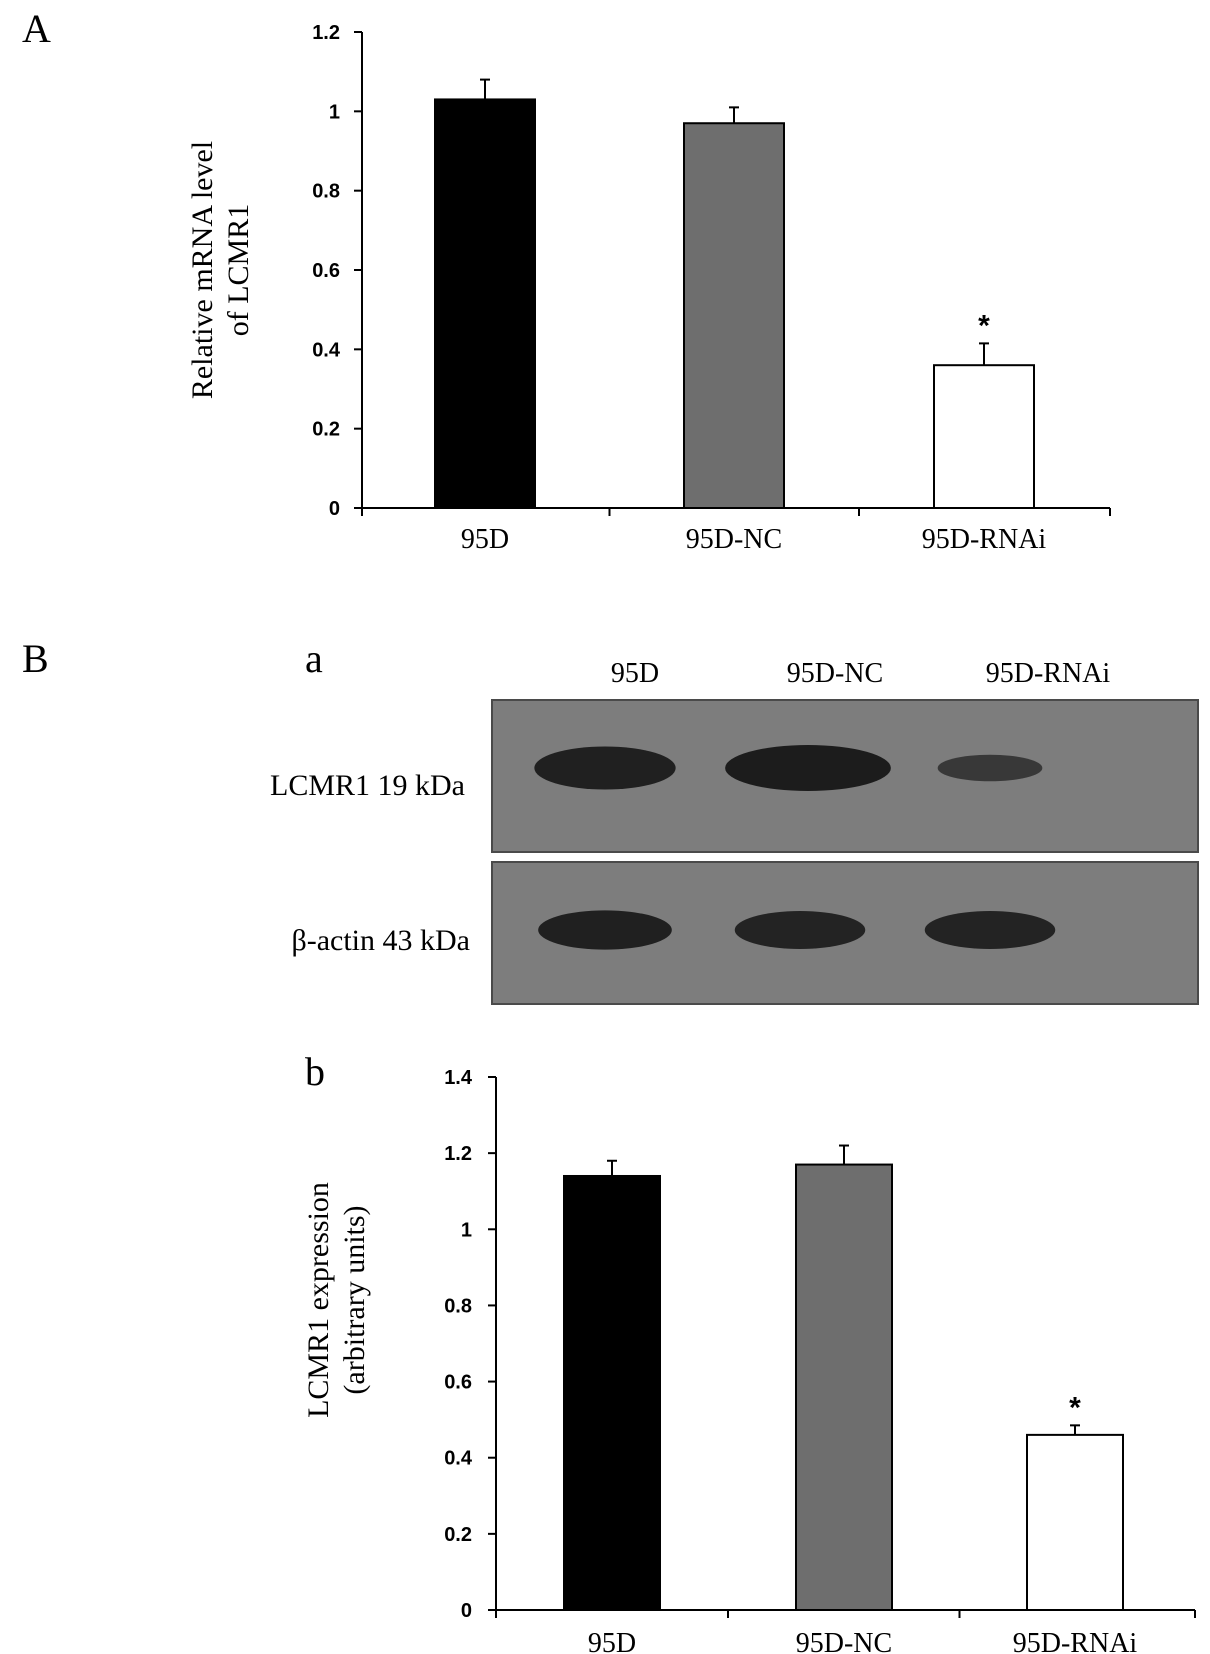 The width and height of the screenshot is (1210, 1654). What do you see at coordinates (835, 673) in the screenshot?
I see `blot-lane-label-95D-NC: 95D-NC` at bounding box center [835, 673].